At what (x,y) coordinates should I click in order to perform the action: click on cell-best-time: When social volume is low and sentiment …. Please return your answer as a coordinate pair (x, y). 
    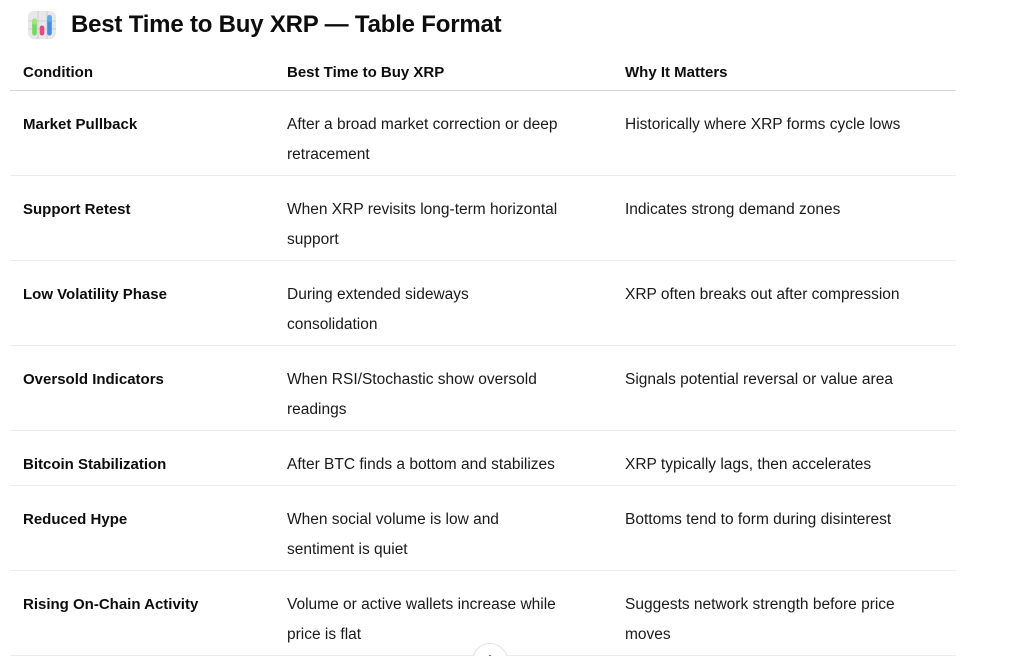
    Looking at the image, I should click on (456, 528).